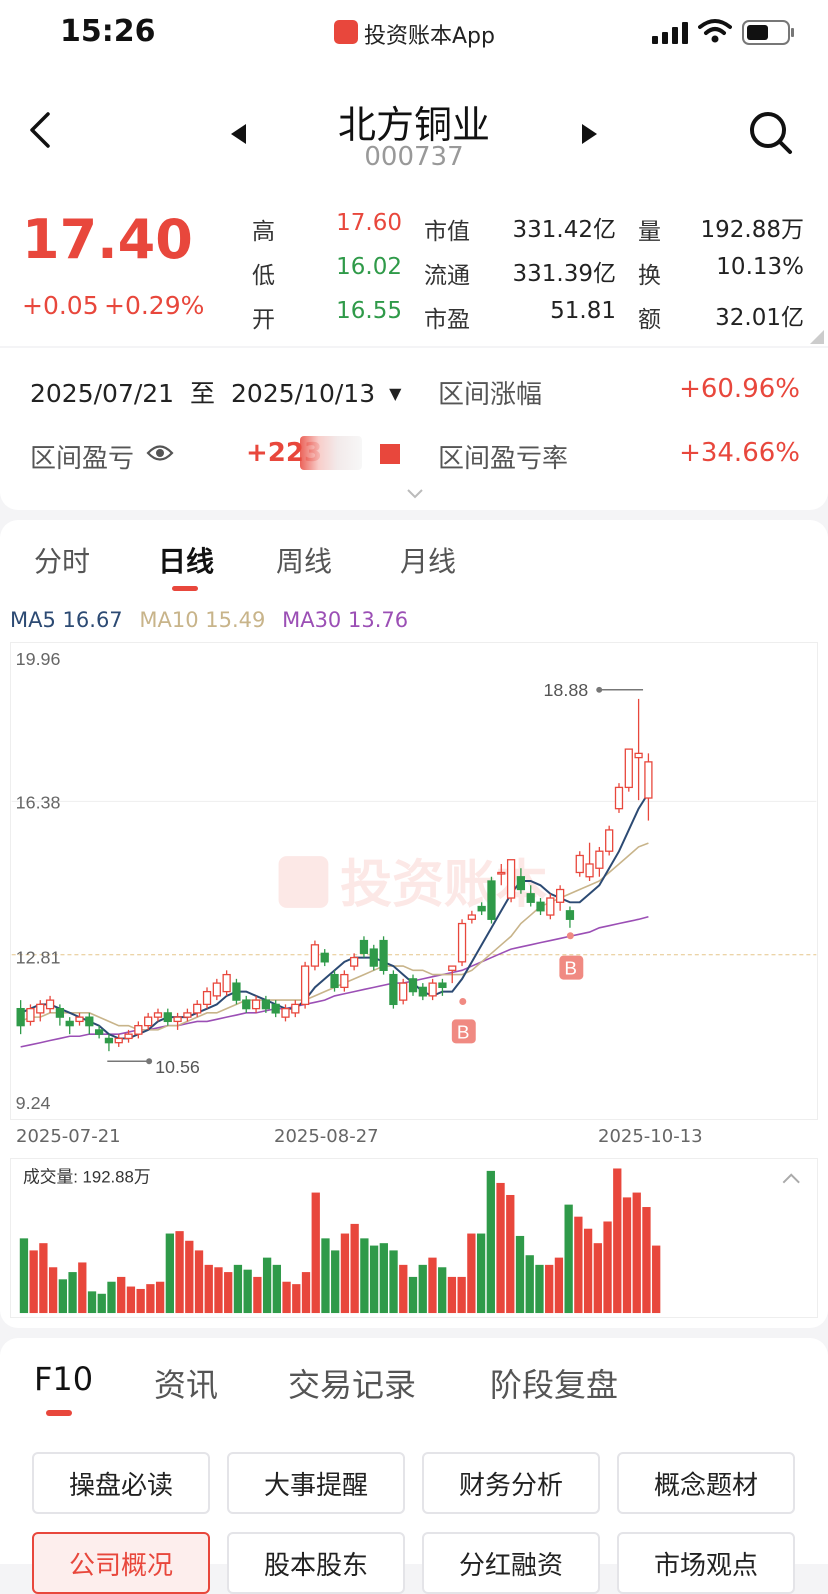 This screenshot has width=828, height=1594. I want to click on tab-intraday: 分时, so click(62, 561).